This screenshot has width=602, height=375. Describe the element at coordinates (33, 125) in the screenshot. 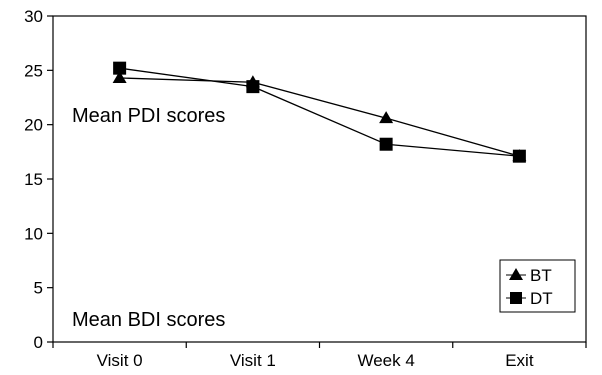

I see `y-tick-label: 20` at that location.